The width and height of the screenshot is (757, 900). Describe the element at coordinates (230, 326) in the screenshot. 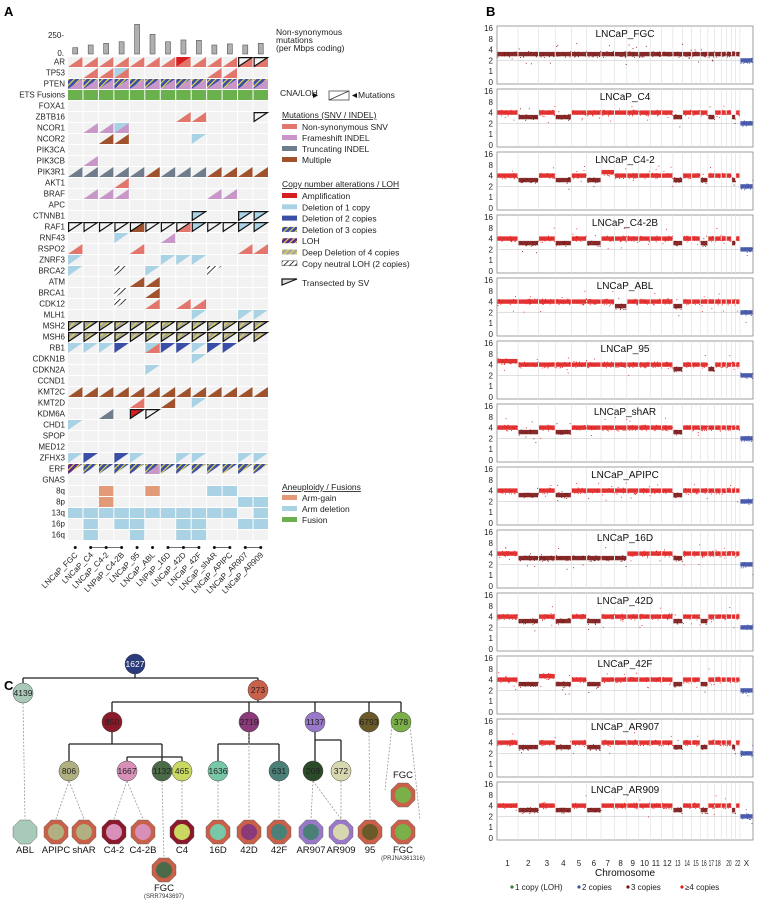

I see `sv-outline` at that location.